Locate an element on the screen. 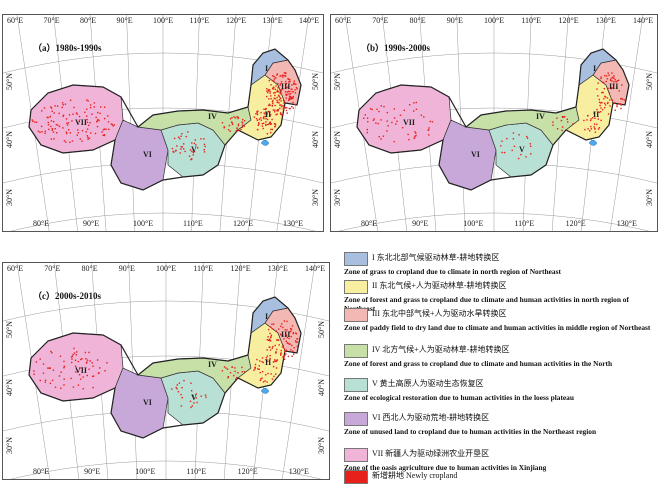  lon-tick-top: 90°E is located at coordinates (454, 20).